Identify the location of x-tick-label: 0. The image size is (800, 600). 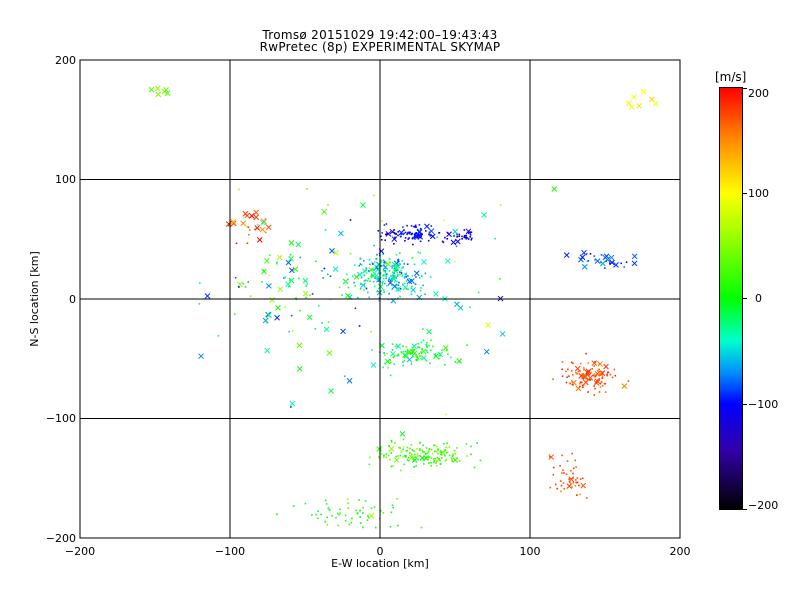
(380, 551).